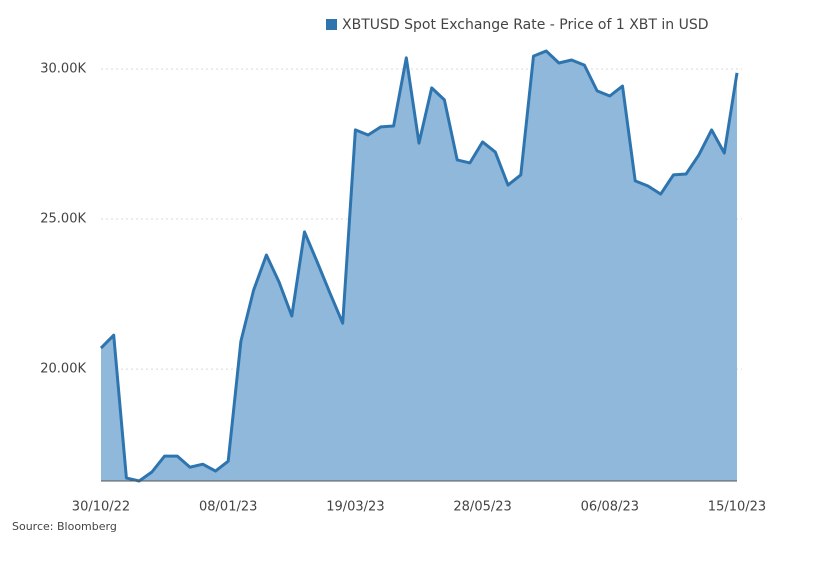 Image resolution: width=816 pixels, height=561 pixels. Describe the element at coordinates (101, 507) in the screenshot. I see `x-tick-label: 30/10/22` at that location.